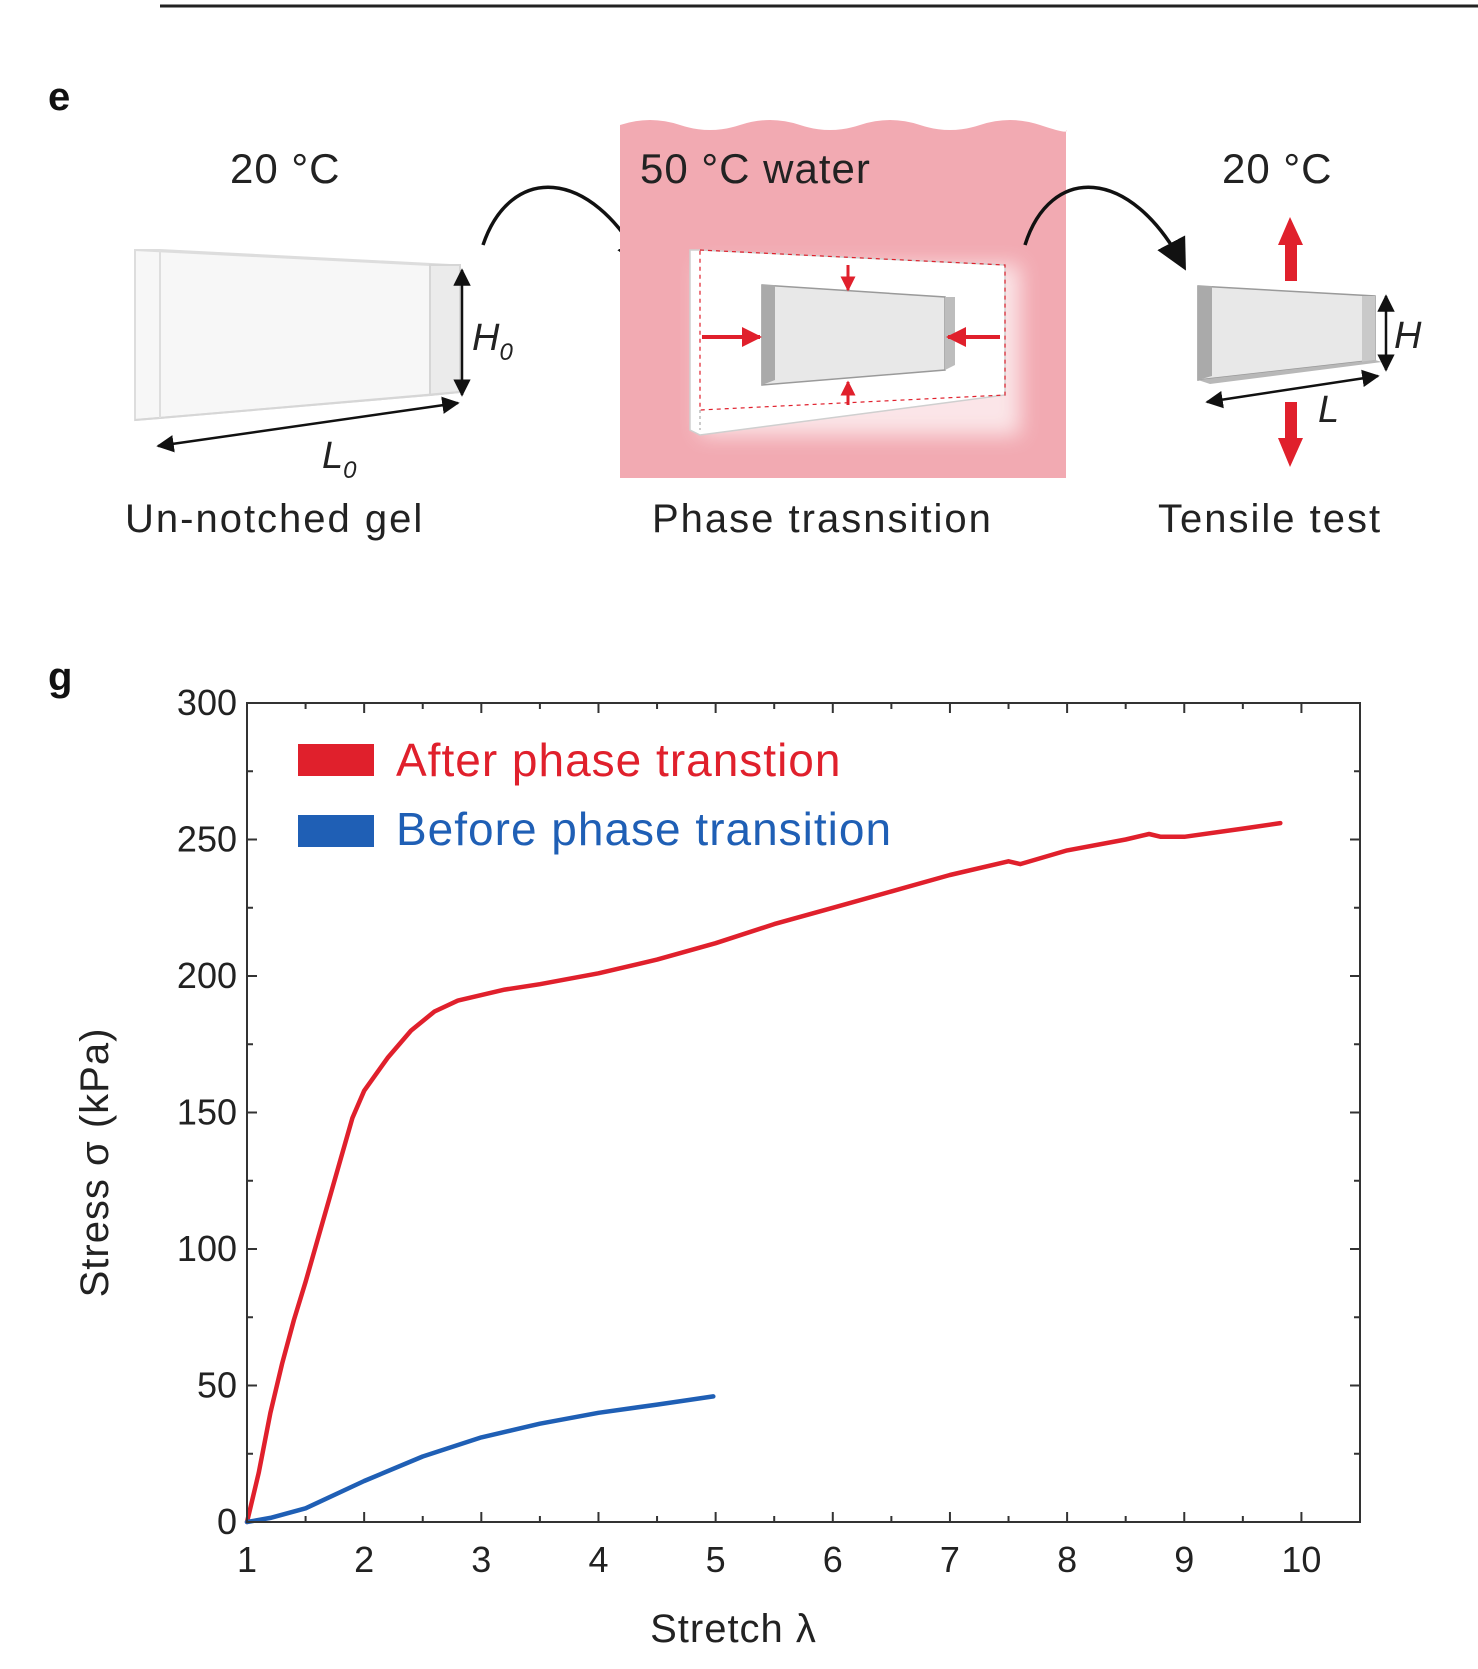 The image size is (1478, 1669). I want to click on x-tick-label: 1, so click(247, 1559).